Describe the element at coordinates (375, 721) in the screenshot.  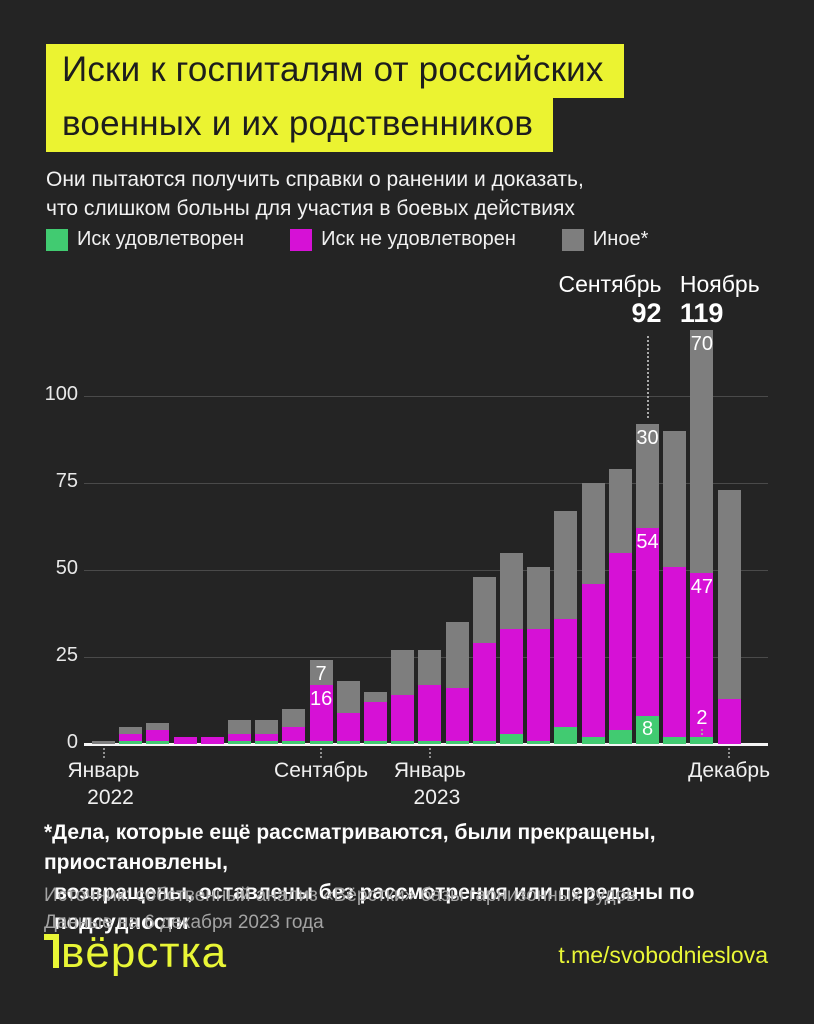
I see `bar-2022-11-denied` at that location.